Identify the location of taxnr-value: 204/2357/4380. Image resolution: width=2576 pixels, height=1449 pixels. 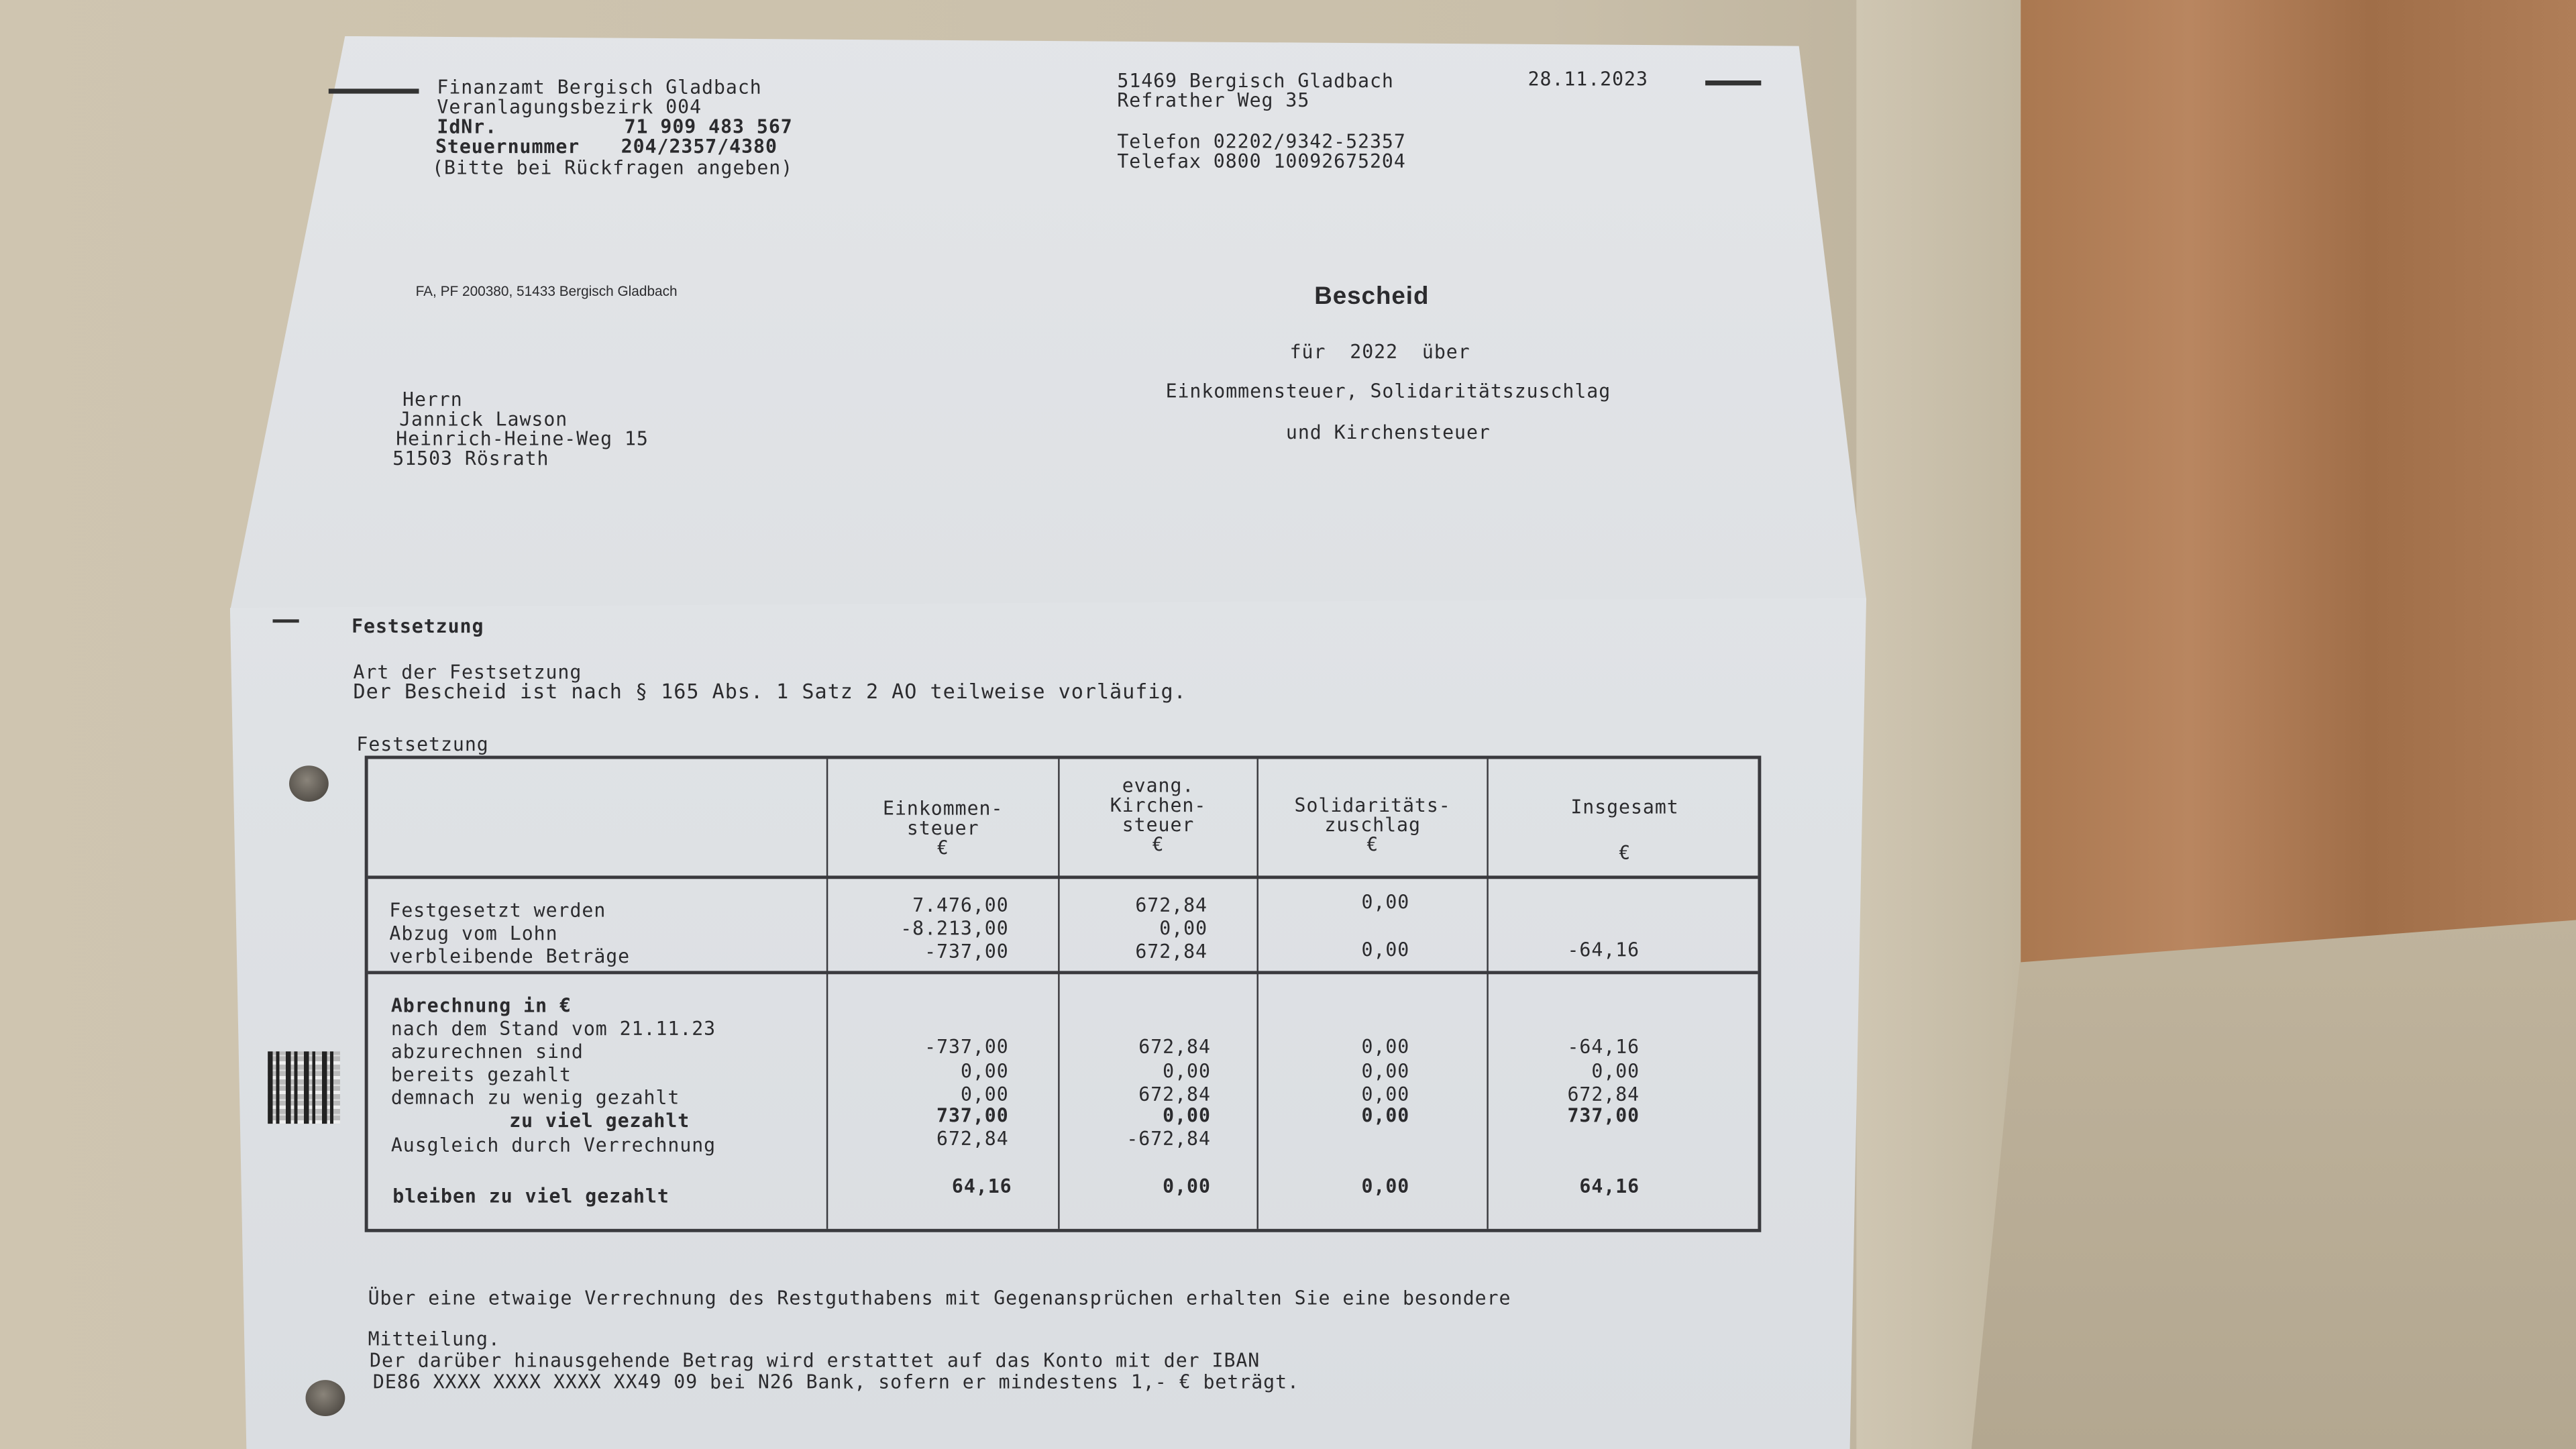
(699, 146).